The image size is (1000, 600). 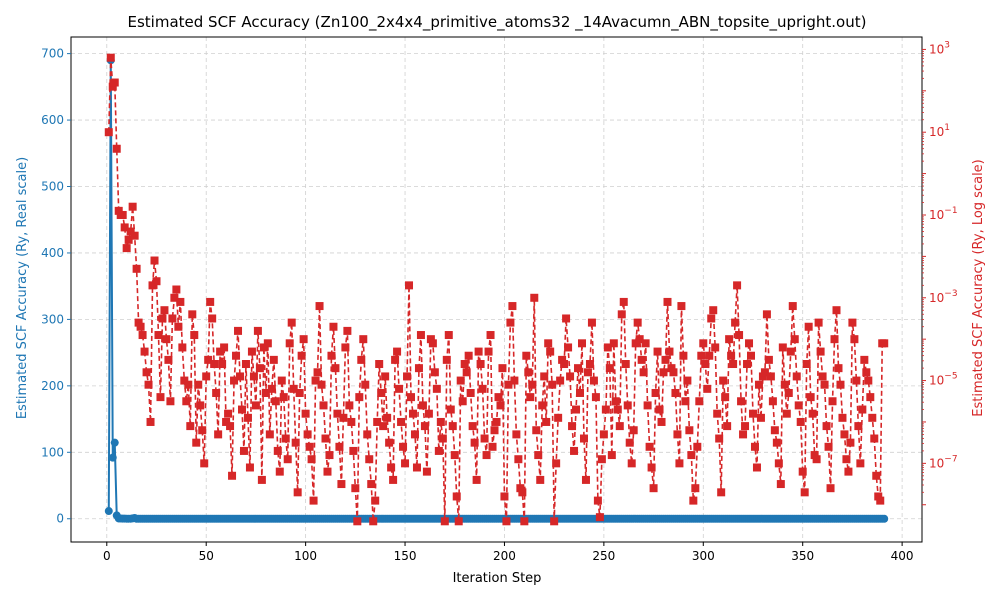 What do you see at coordinates (802, 556) in the screenshot?
I see `x-tick-label: 350` at bounding box center [802, 556].